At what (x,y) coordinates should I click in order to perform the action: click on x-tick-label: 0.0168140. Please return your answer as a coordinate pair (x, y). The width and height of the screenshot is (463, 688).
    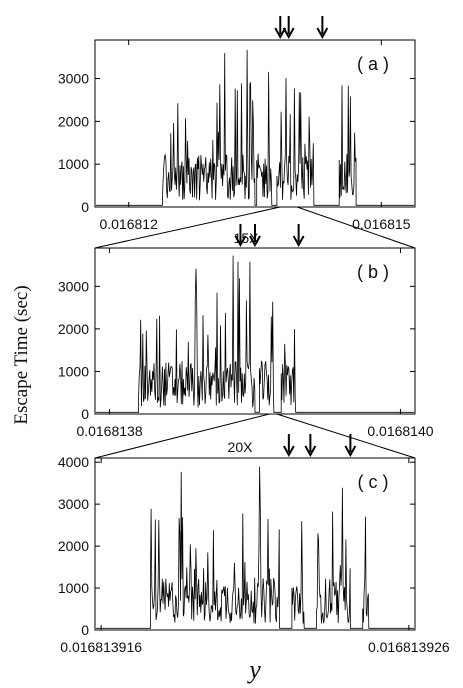
    Looking at the image, I should click on (400, 431).